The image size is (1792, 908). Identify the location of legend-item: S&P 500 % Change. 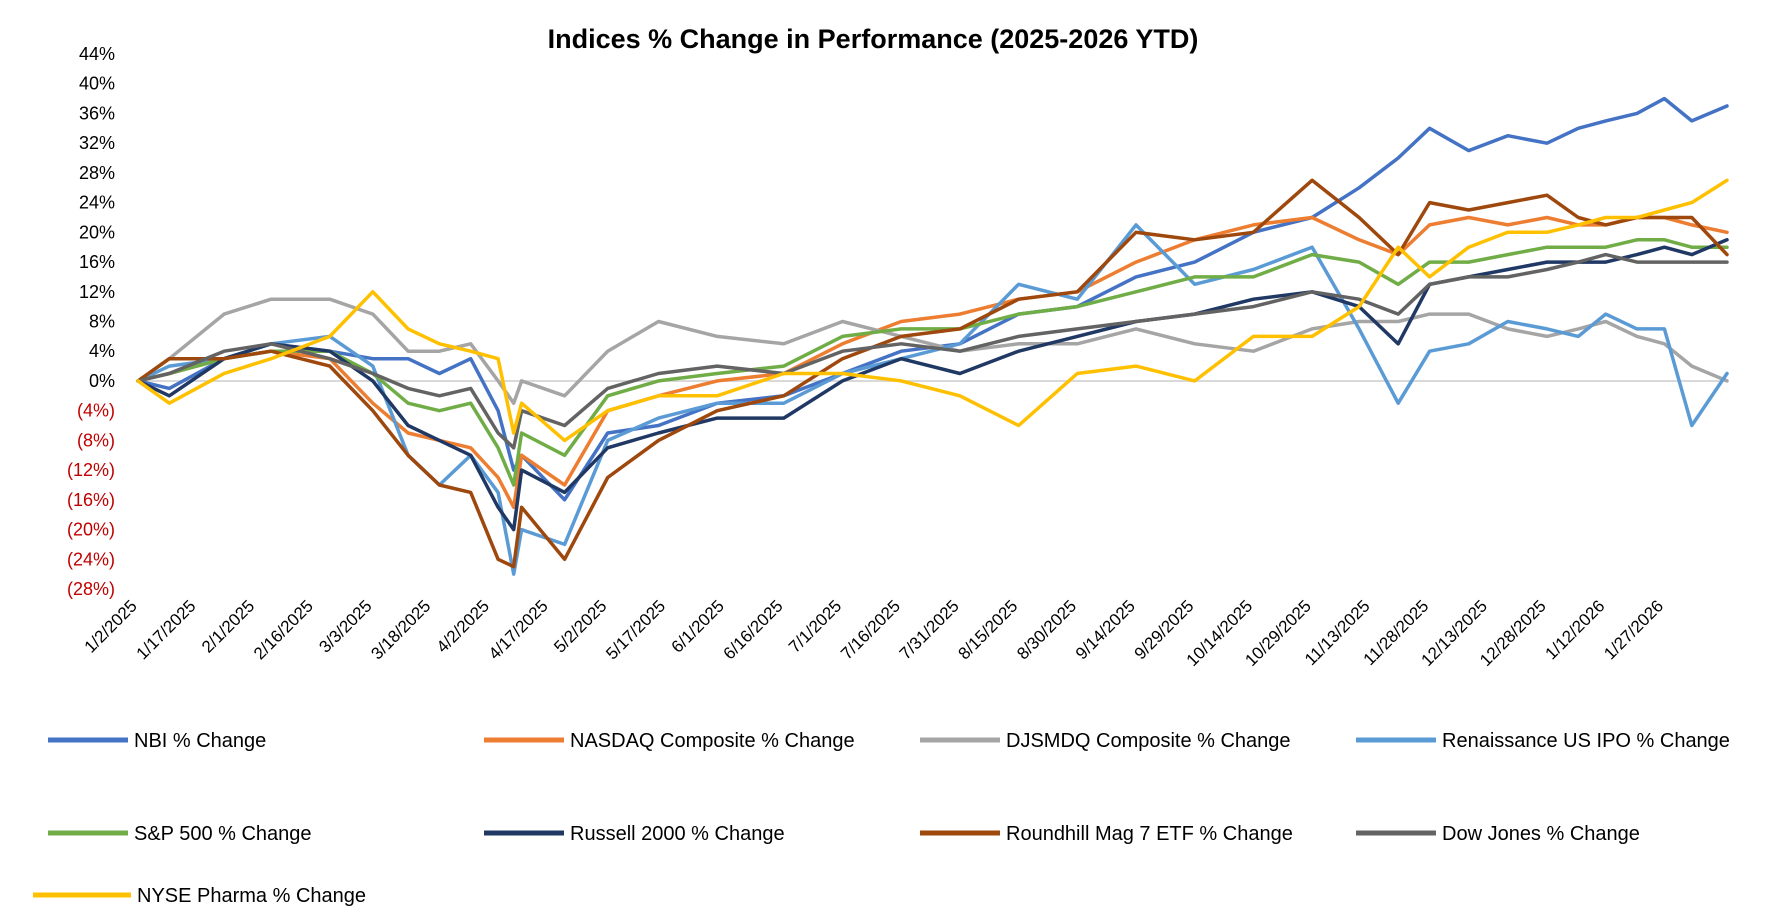
(180, 834).